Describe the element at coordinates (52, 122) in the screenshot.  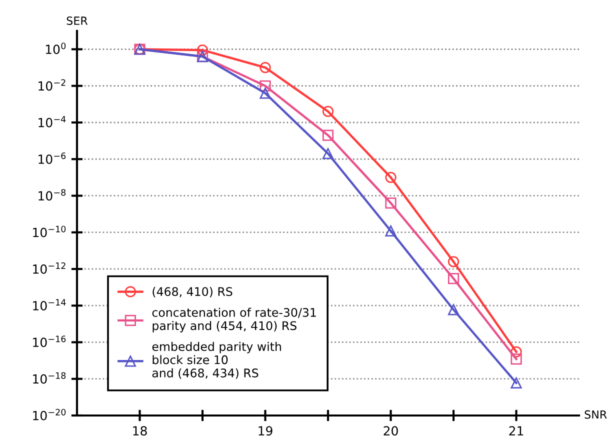
I see `y-tick-label: 10$^{−4}$` at that location.